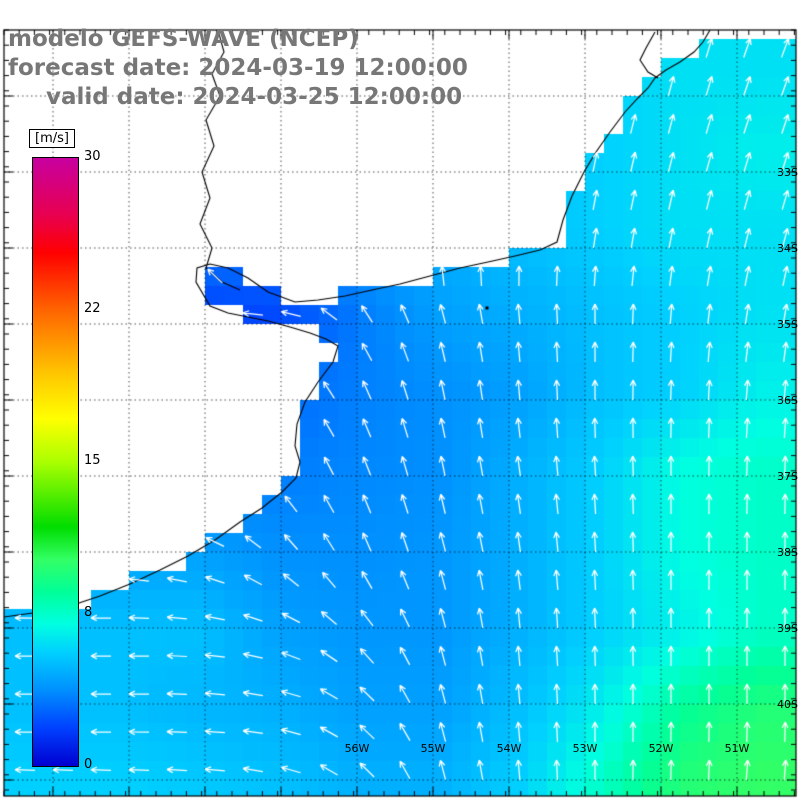 The width and height of the screenshot is (800, 800). I want to click on latitude-label: 40S, so click(787, 704).